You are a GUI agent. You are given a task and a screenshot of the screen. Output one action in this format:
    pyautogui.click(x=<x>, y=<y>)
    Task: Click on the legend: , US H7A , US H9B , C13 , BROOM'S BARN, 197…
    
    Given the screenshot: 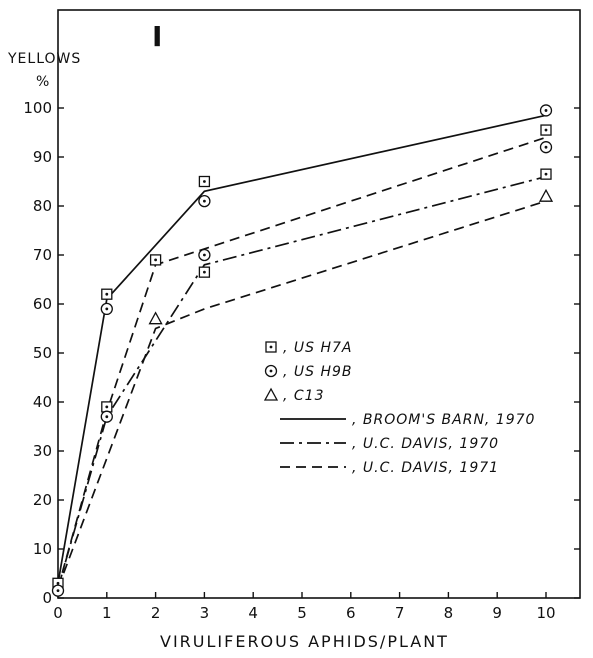 What is the action you would take?
    pyautogui.click(x=399, y=408)
    